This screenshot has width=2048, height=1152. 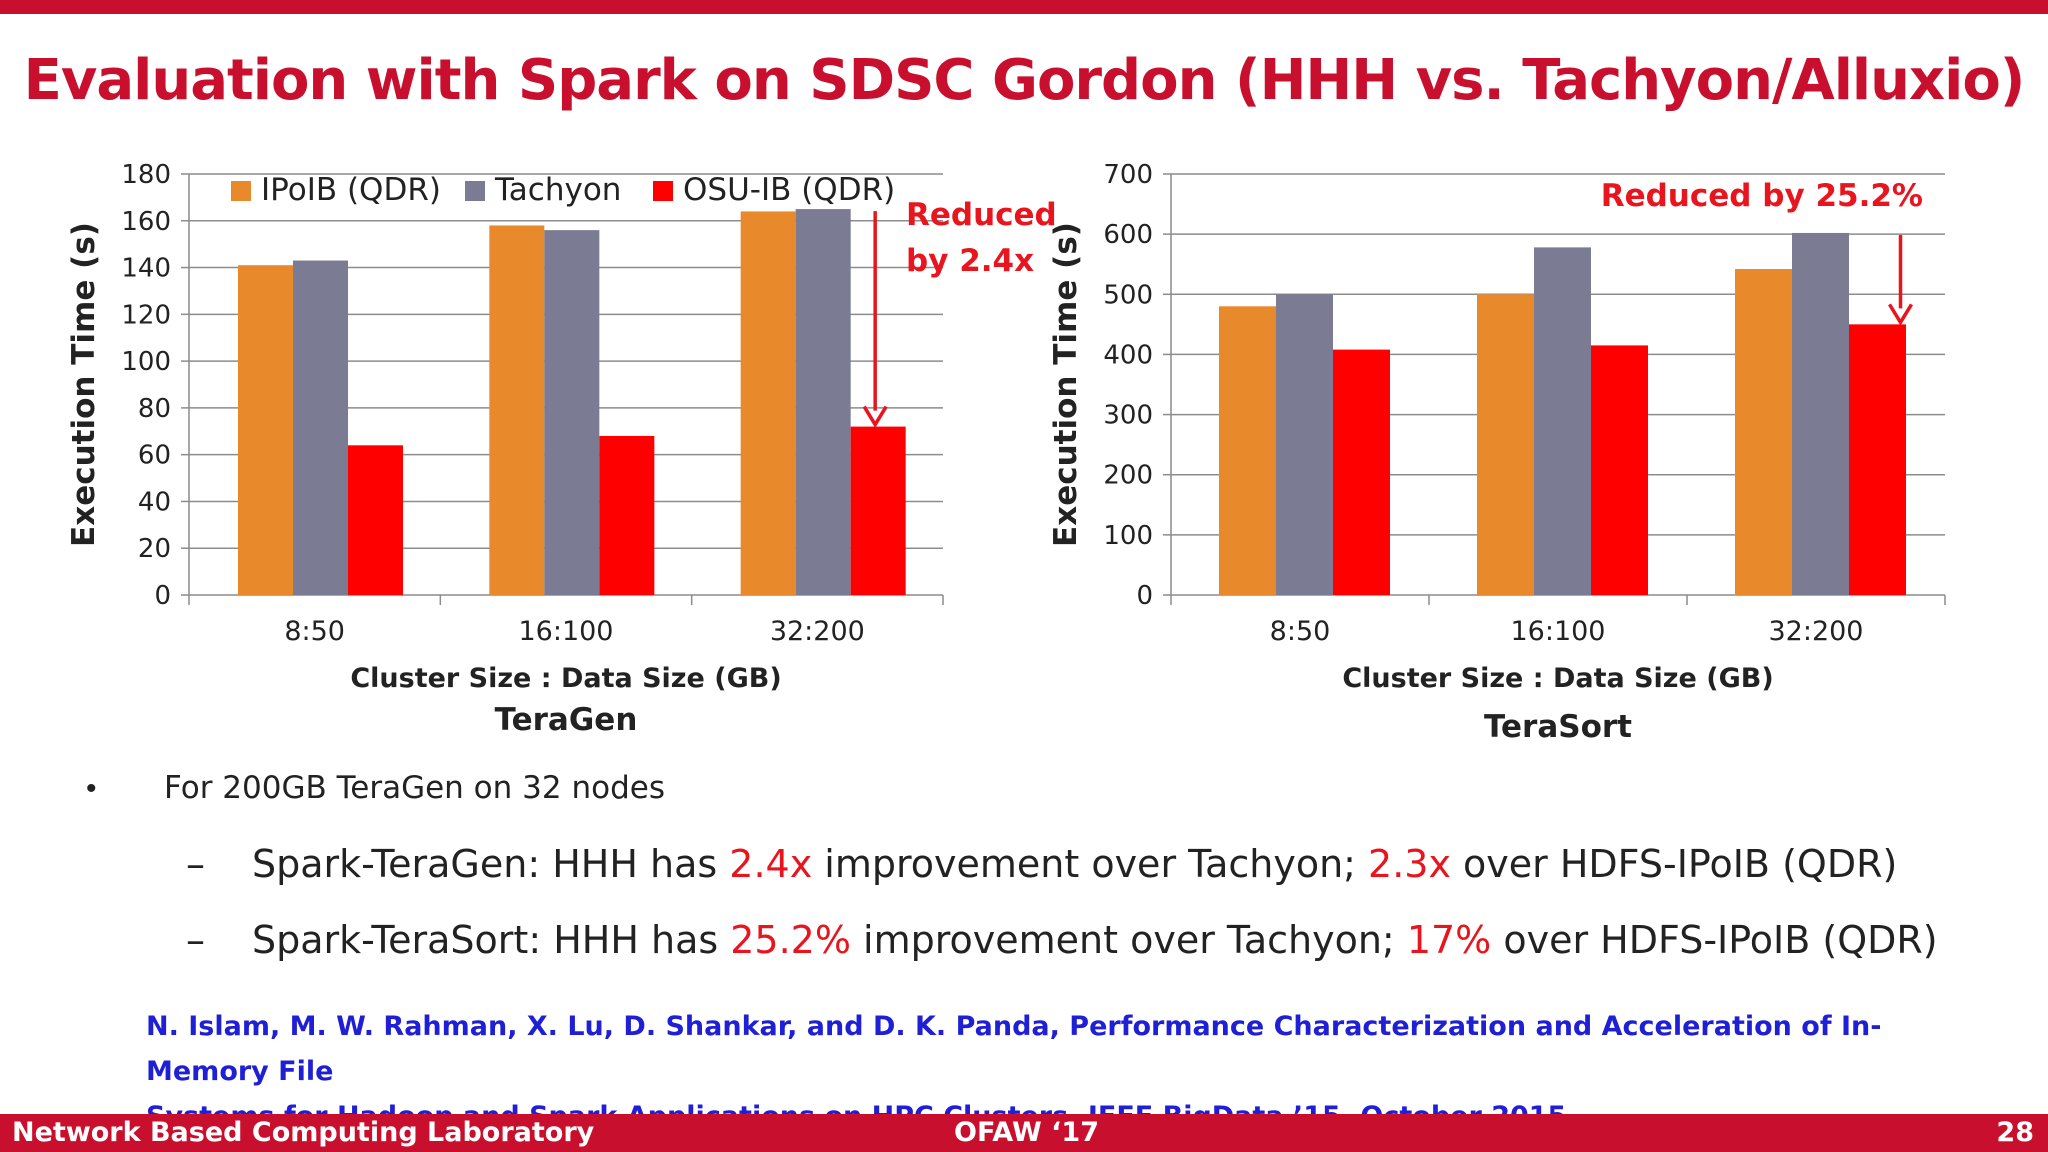 I want to click on terasort-annotation-arrow-head, so click(x=1900, y=314).